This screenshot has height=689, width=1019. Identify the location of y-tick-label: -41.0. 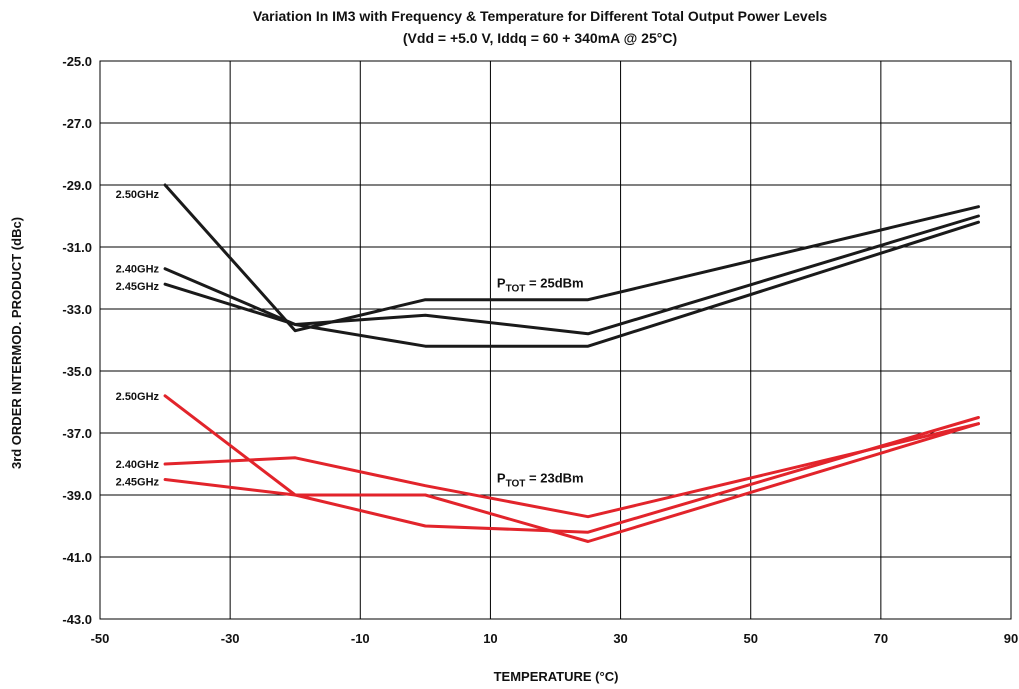
(77, 557).